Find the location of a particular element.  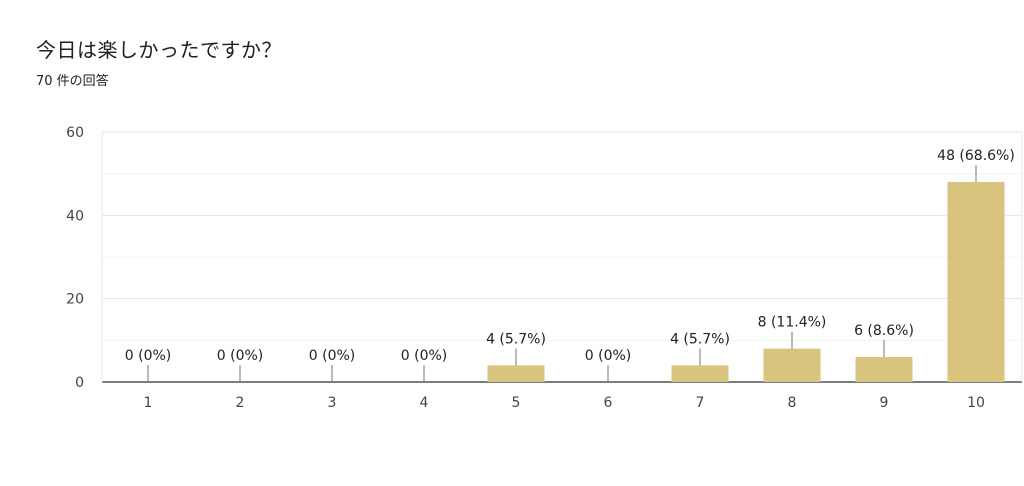

response-count: 70 件の回答 is located at coordinates (72, 81).